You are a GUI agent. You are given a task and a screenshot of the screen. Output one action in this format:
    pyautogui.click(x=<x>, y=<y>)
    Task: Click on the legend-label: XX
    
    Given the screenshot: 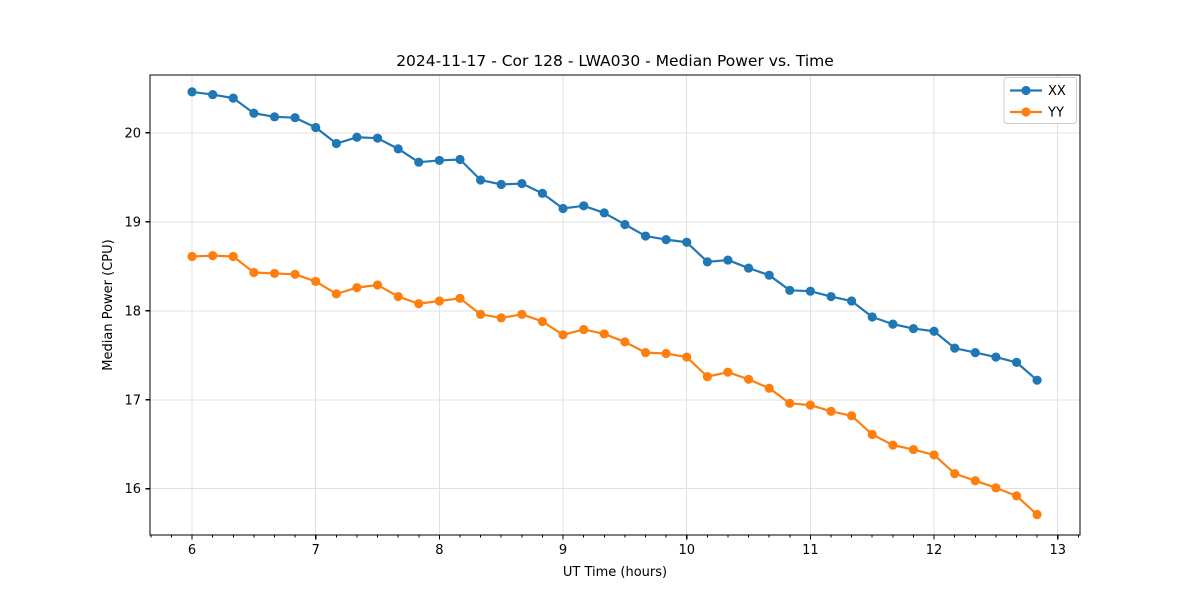 What is the action you would take?
    pyautogui.click(x=1057, y=91)
    